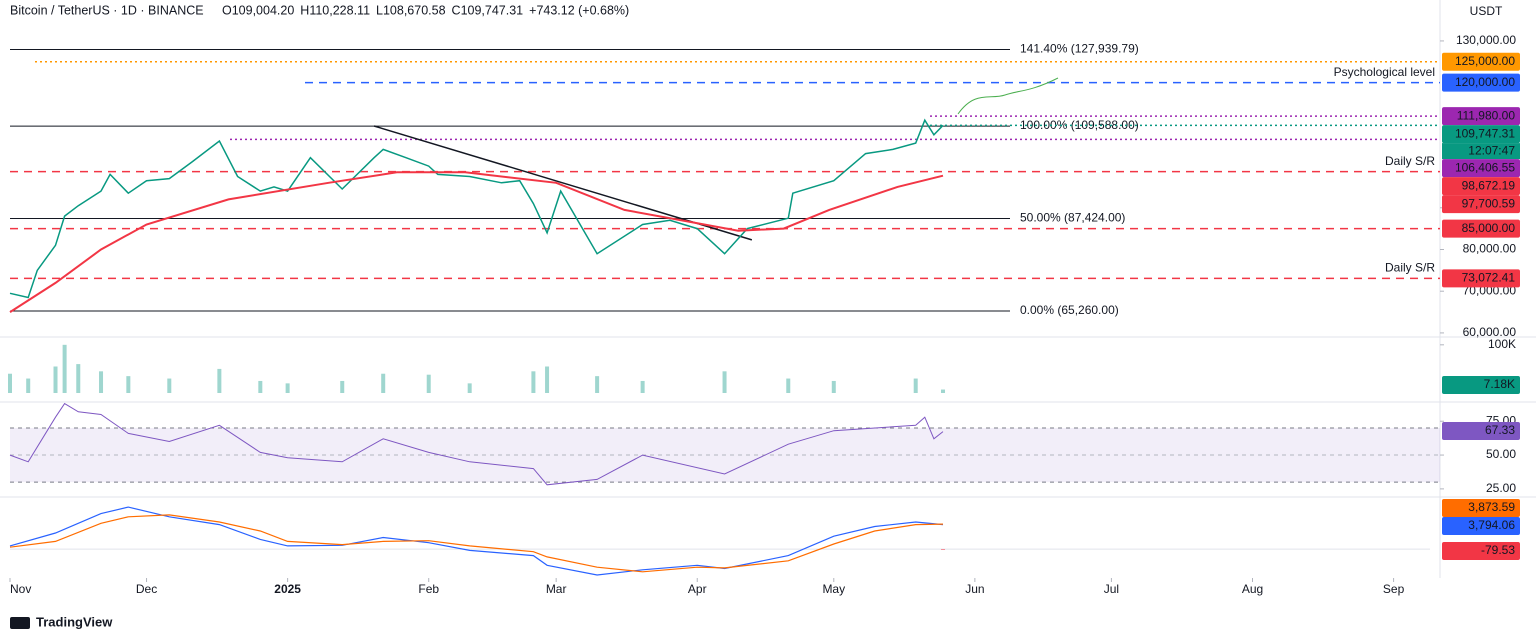 This screenshot has width=1536, height=642. What do you see at coordinates (1079, 49) in the screenshot?
I see `fib-label: 141.40% (127,939.79)` at bounding box center [1079, 49].